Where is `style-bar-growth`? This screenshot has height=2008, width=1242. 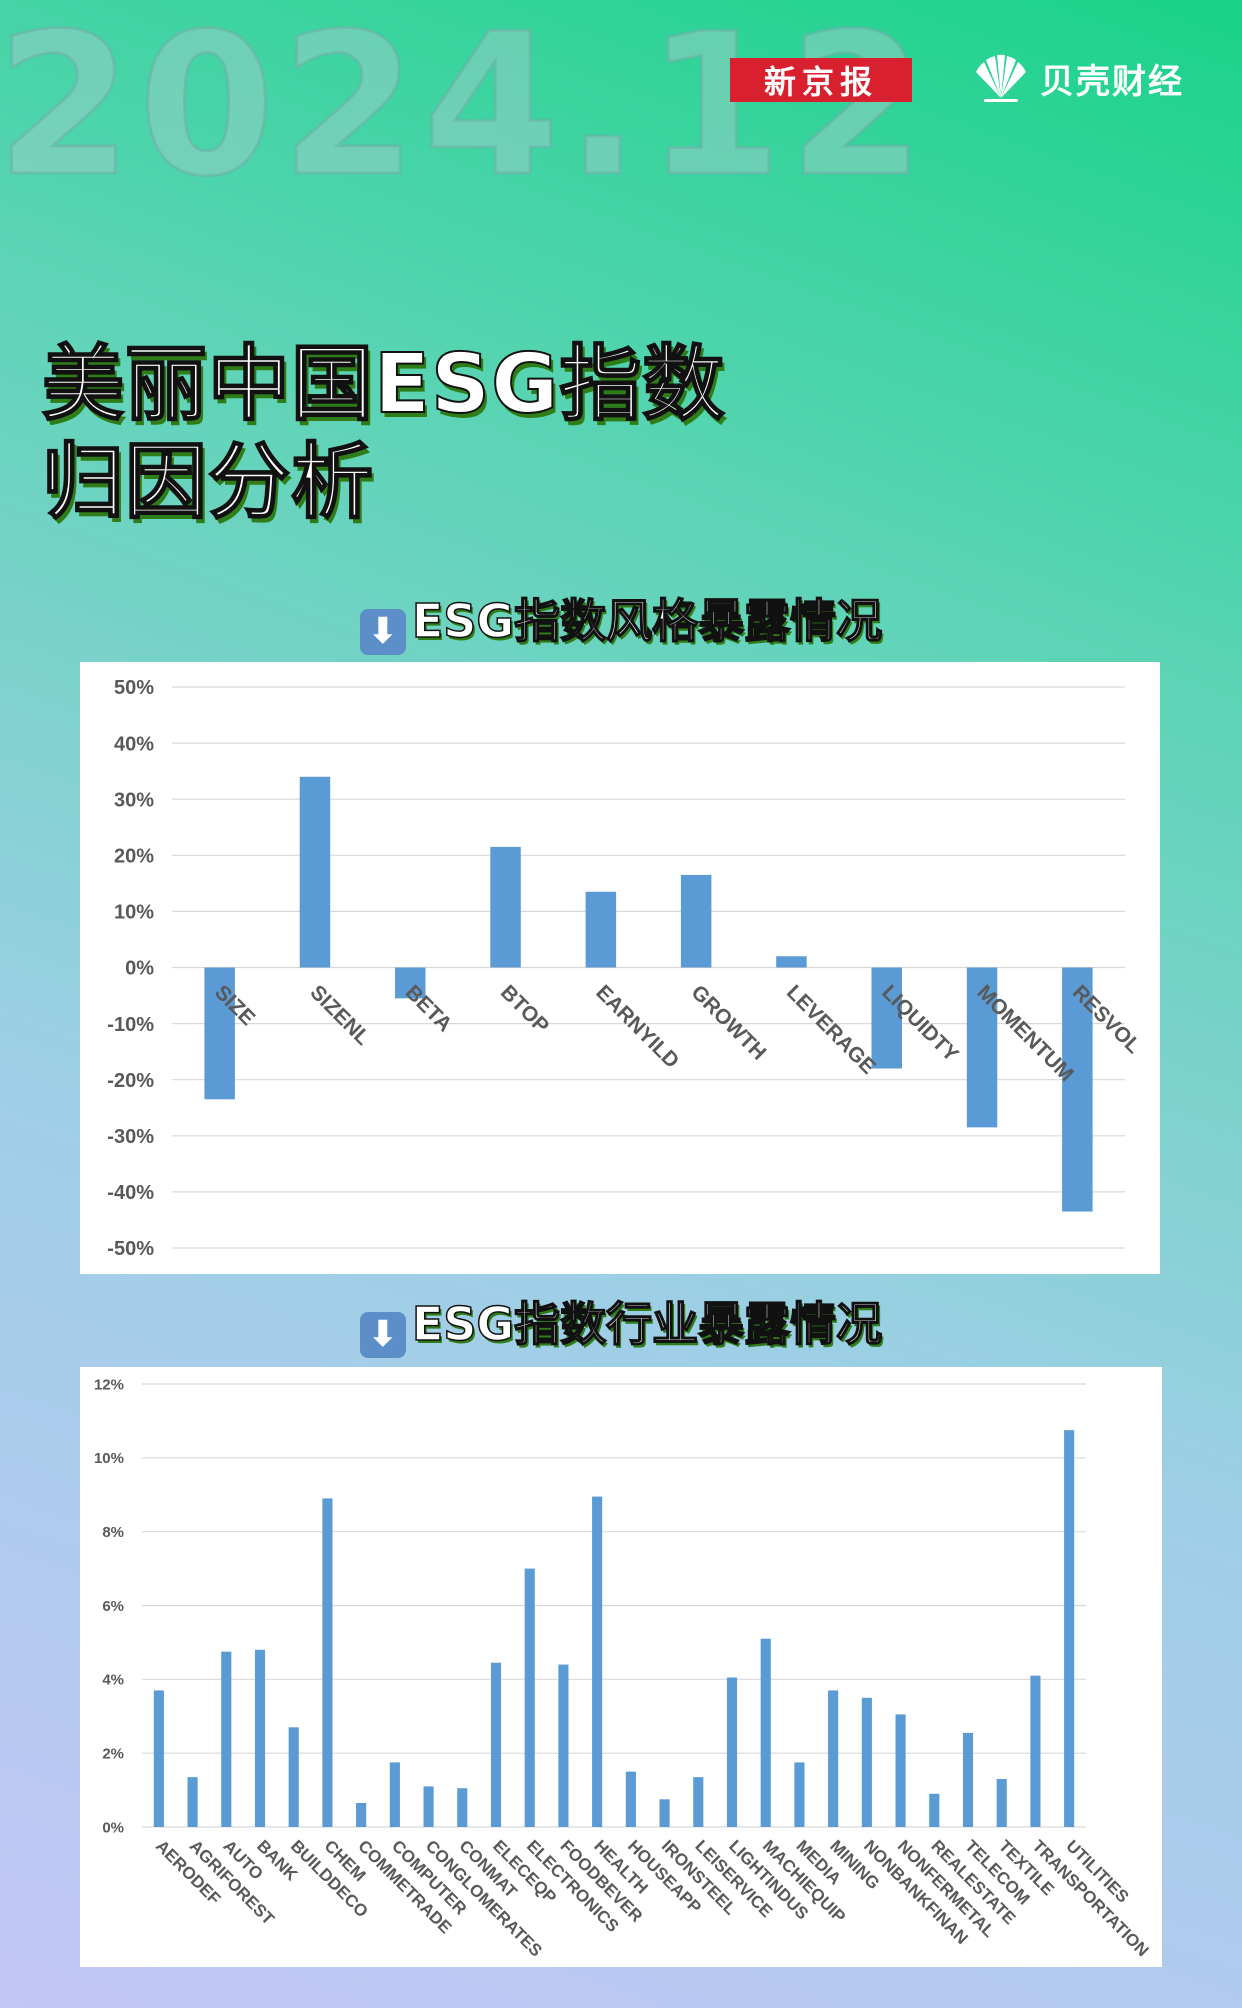
style-bar-growth is located at coordinates (696, 921).